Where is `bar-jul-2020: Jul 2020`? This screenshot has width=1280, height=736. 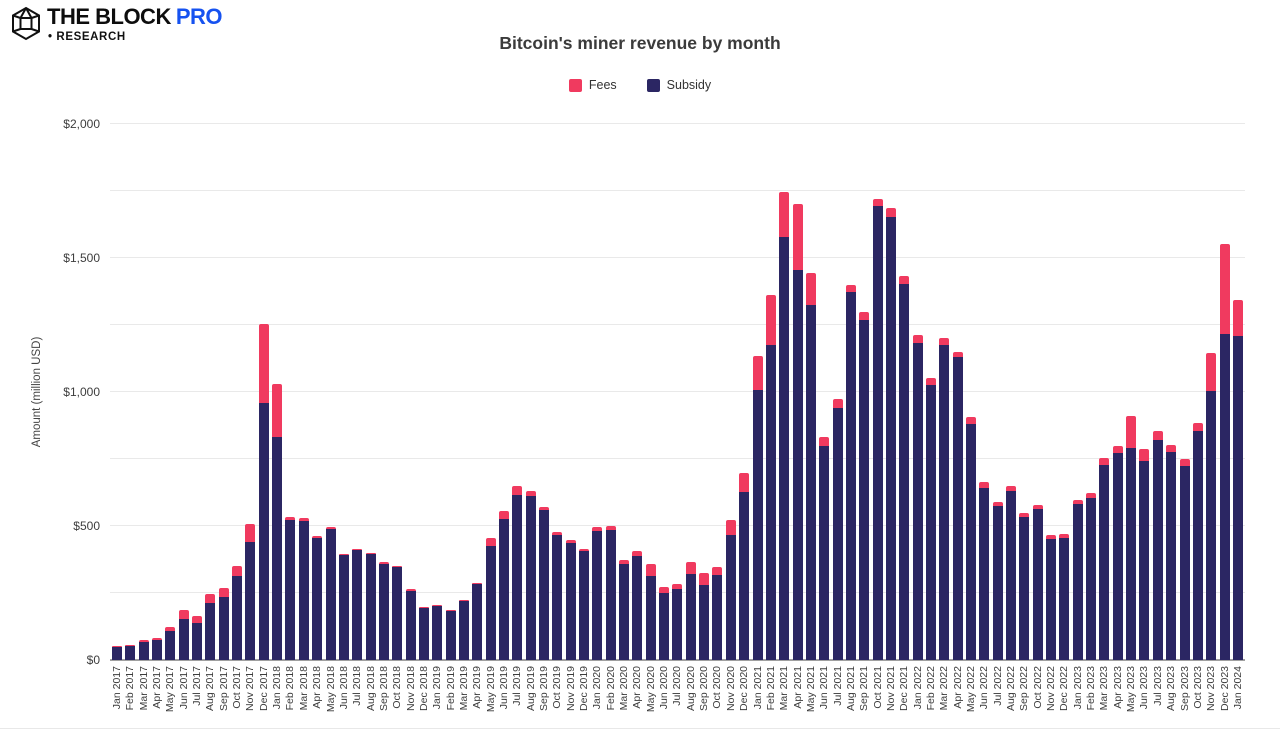 bar-jul-2020: Jul 2020 is located at coordinates (677, 415).